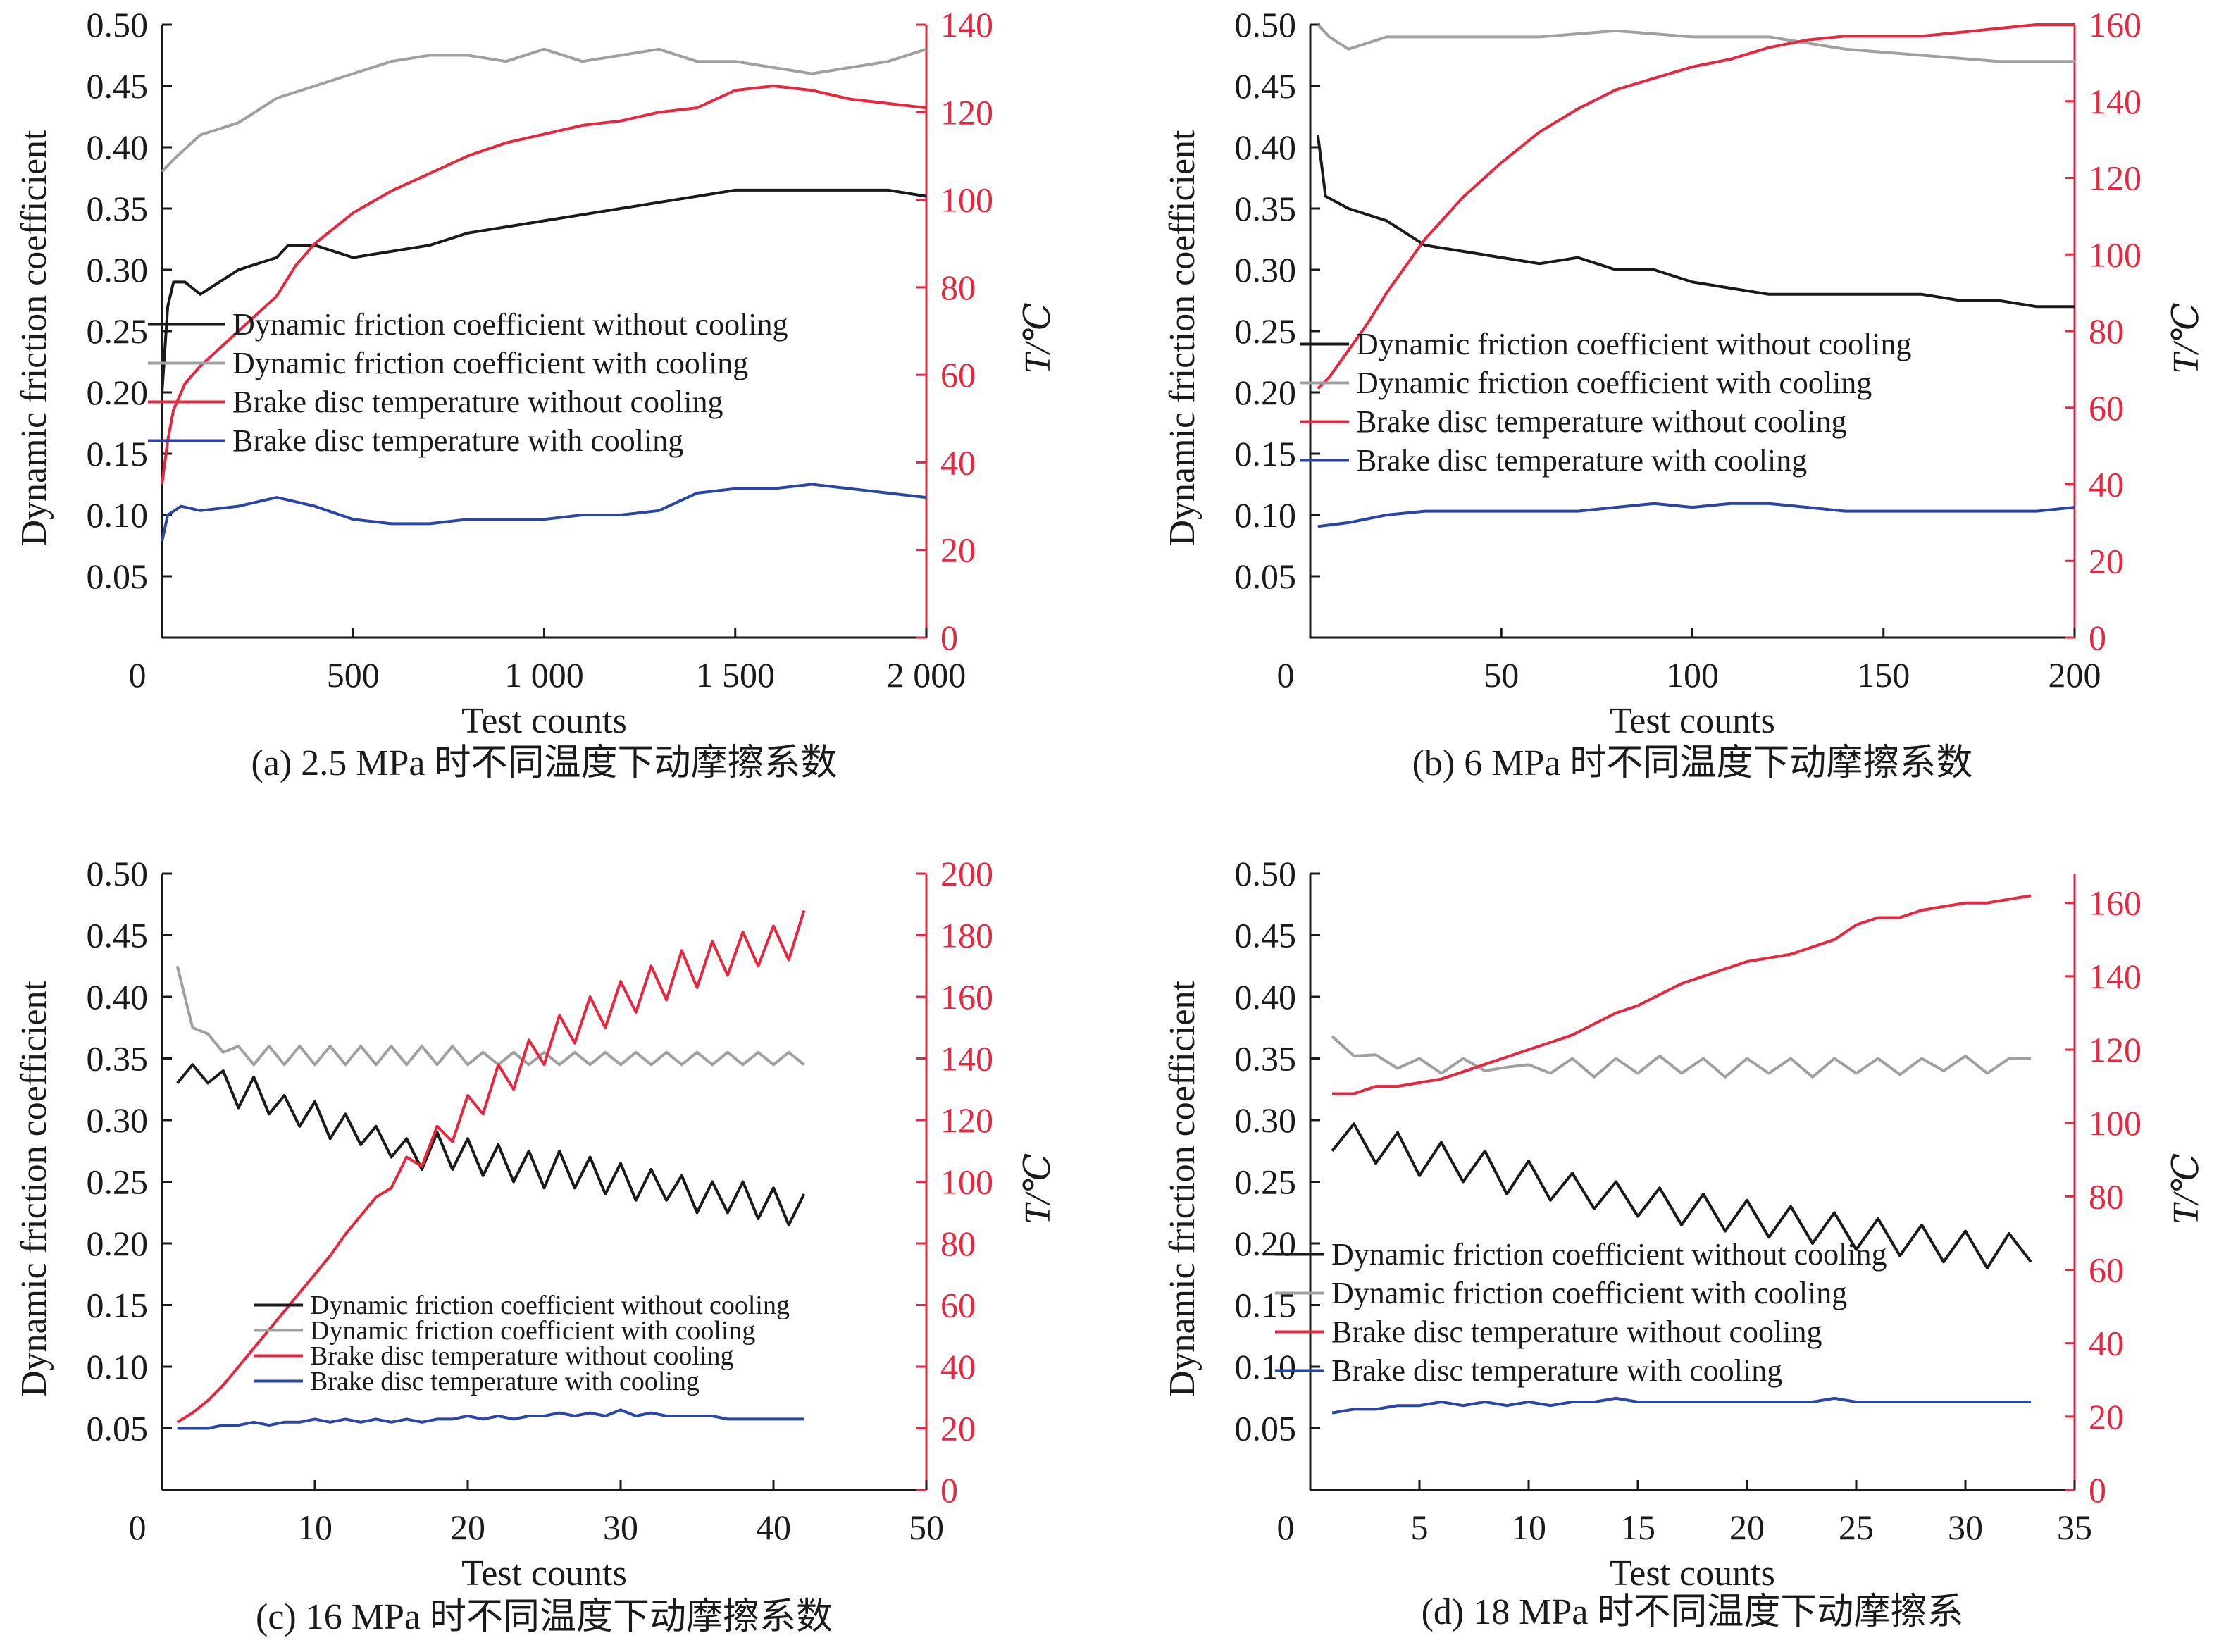 This screenshot has height=1652, width=2219. What do you see at coordinates (544, 1617) in the screenshot?
I see `panel-caption: (c) 16 MPa 时不同温度下动摩擦系数` at bounding box center [544, 1617].